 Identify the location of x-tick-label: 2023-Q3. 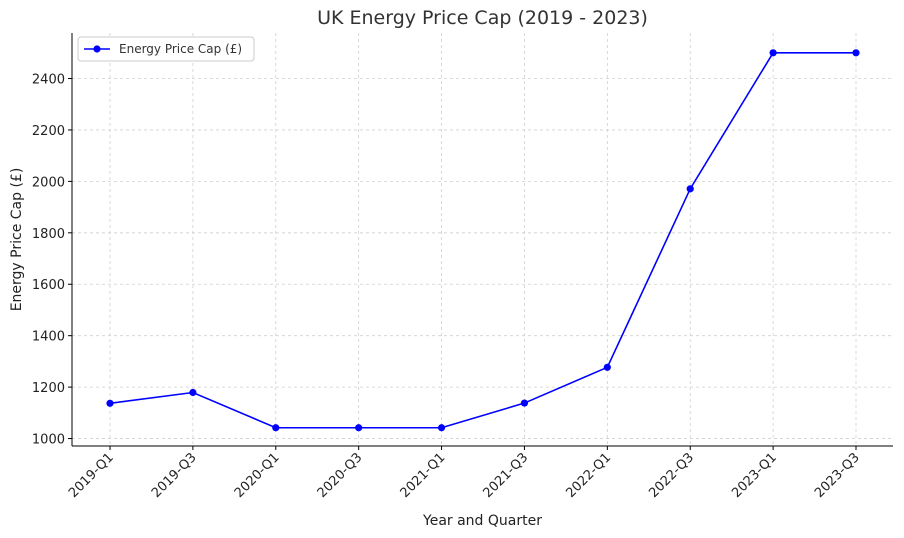
(837, 475).